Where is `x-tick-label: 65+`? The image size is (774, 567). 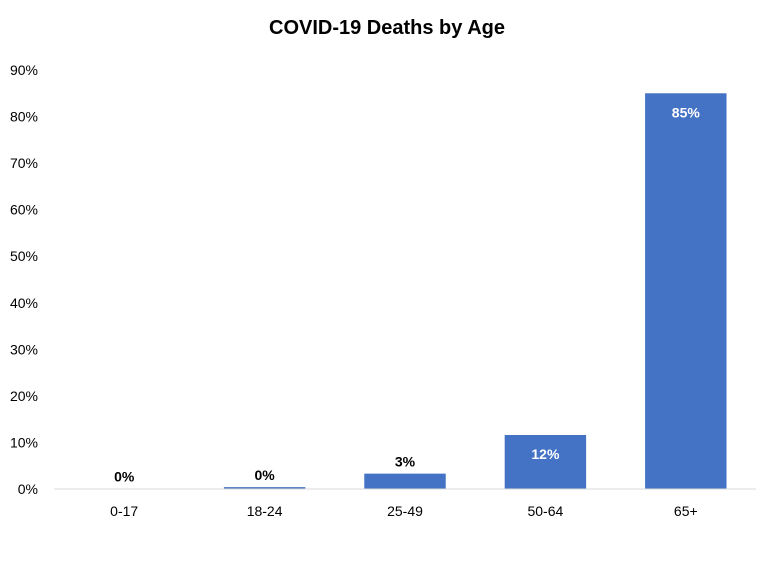 x-tick-label: 65+ is located at coordinates (686, 511).